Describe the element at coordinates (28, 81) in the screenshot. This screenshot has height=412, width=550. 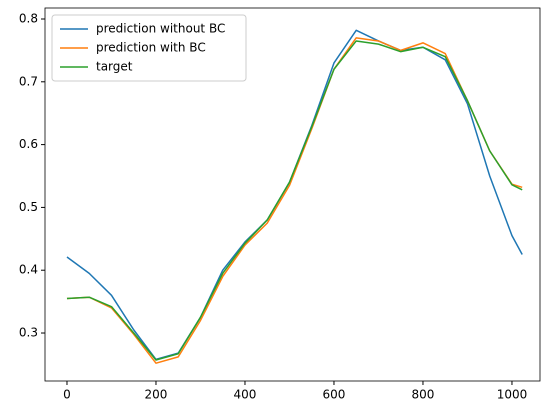
I see `y-tick-label: 0.7` at that location.